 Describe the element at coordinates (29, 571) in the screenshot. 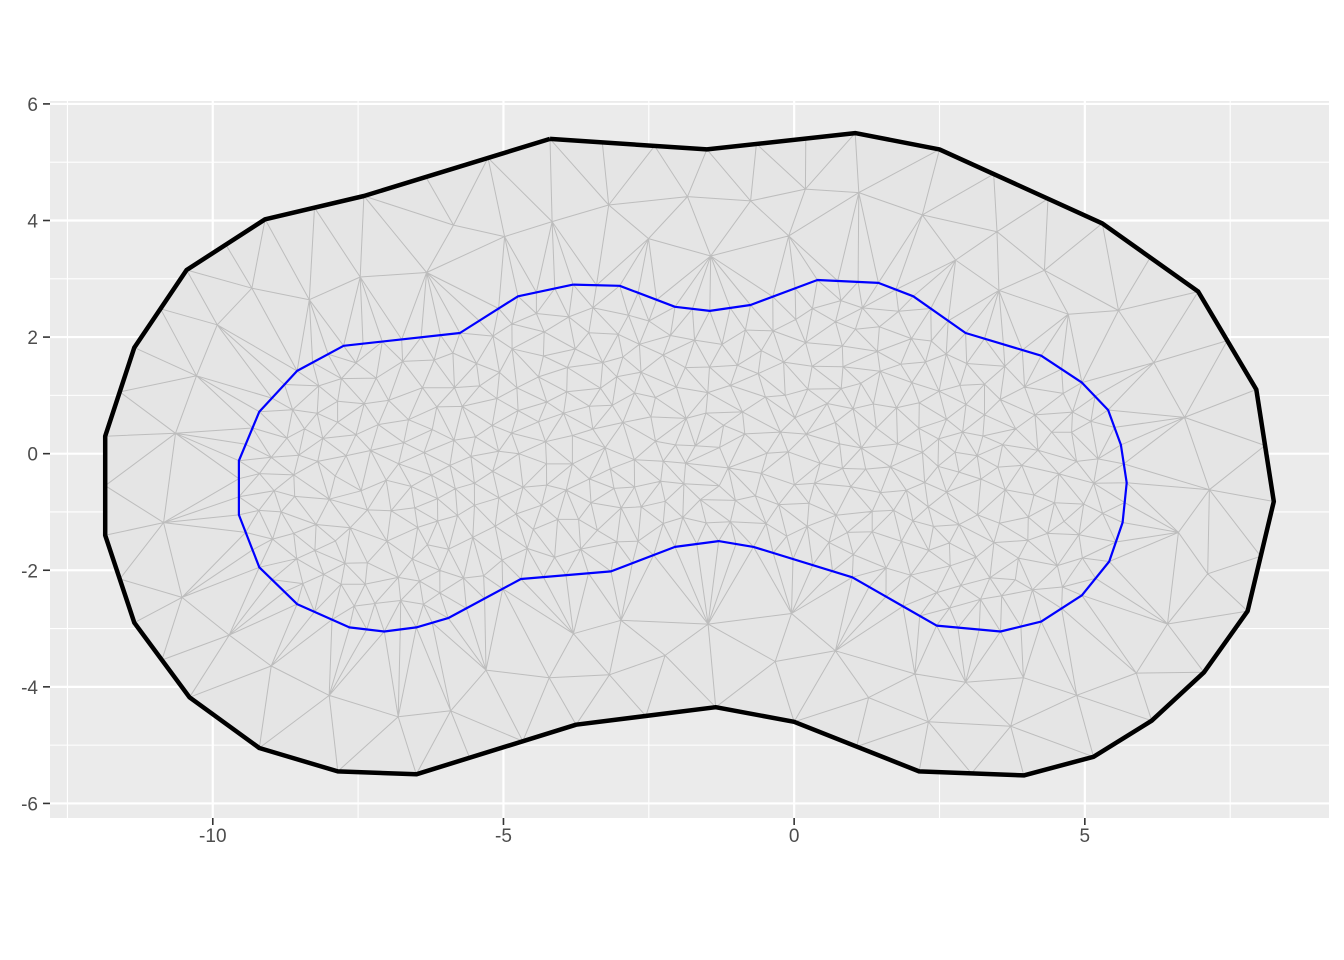

I see `y-tick-label: -2` at that location.